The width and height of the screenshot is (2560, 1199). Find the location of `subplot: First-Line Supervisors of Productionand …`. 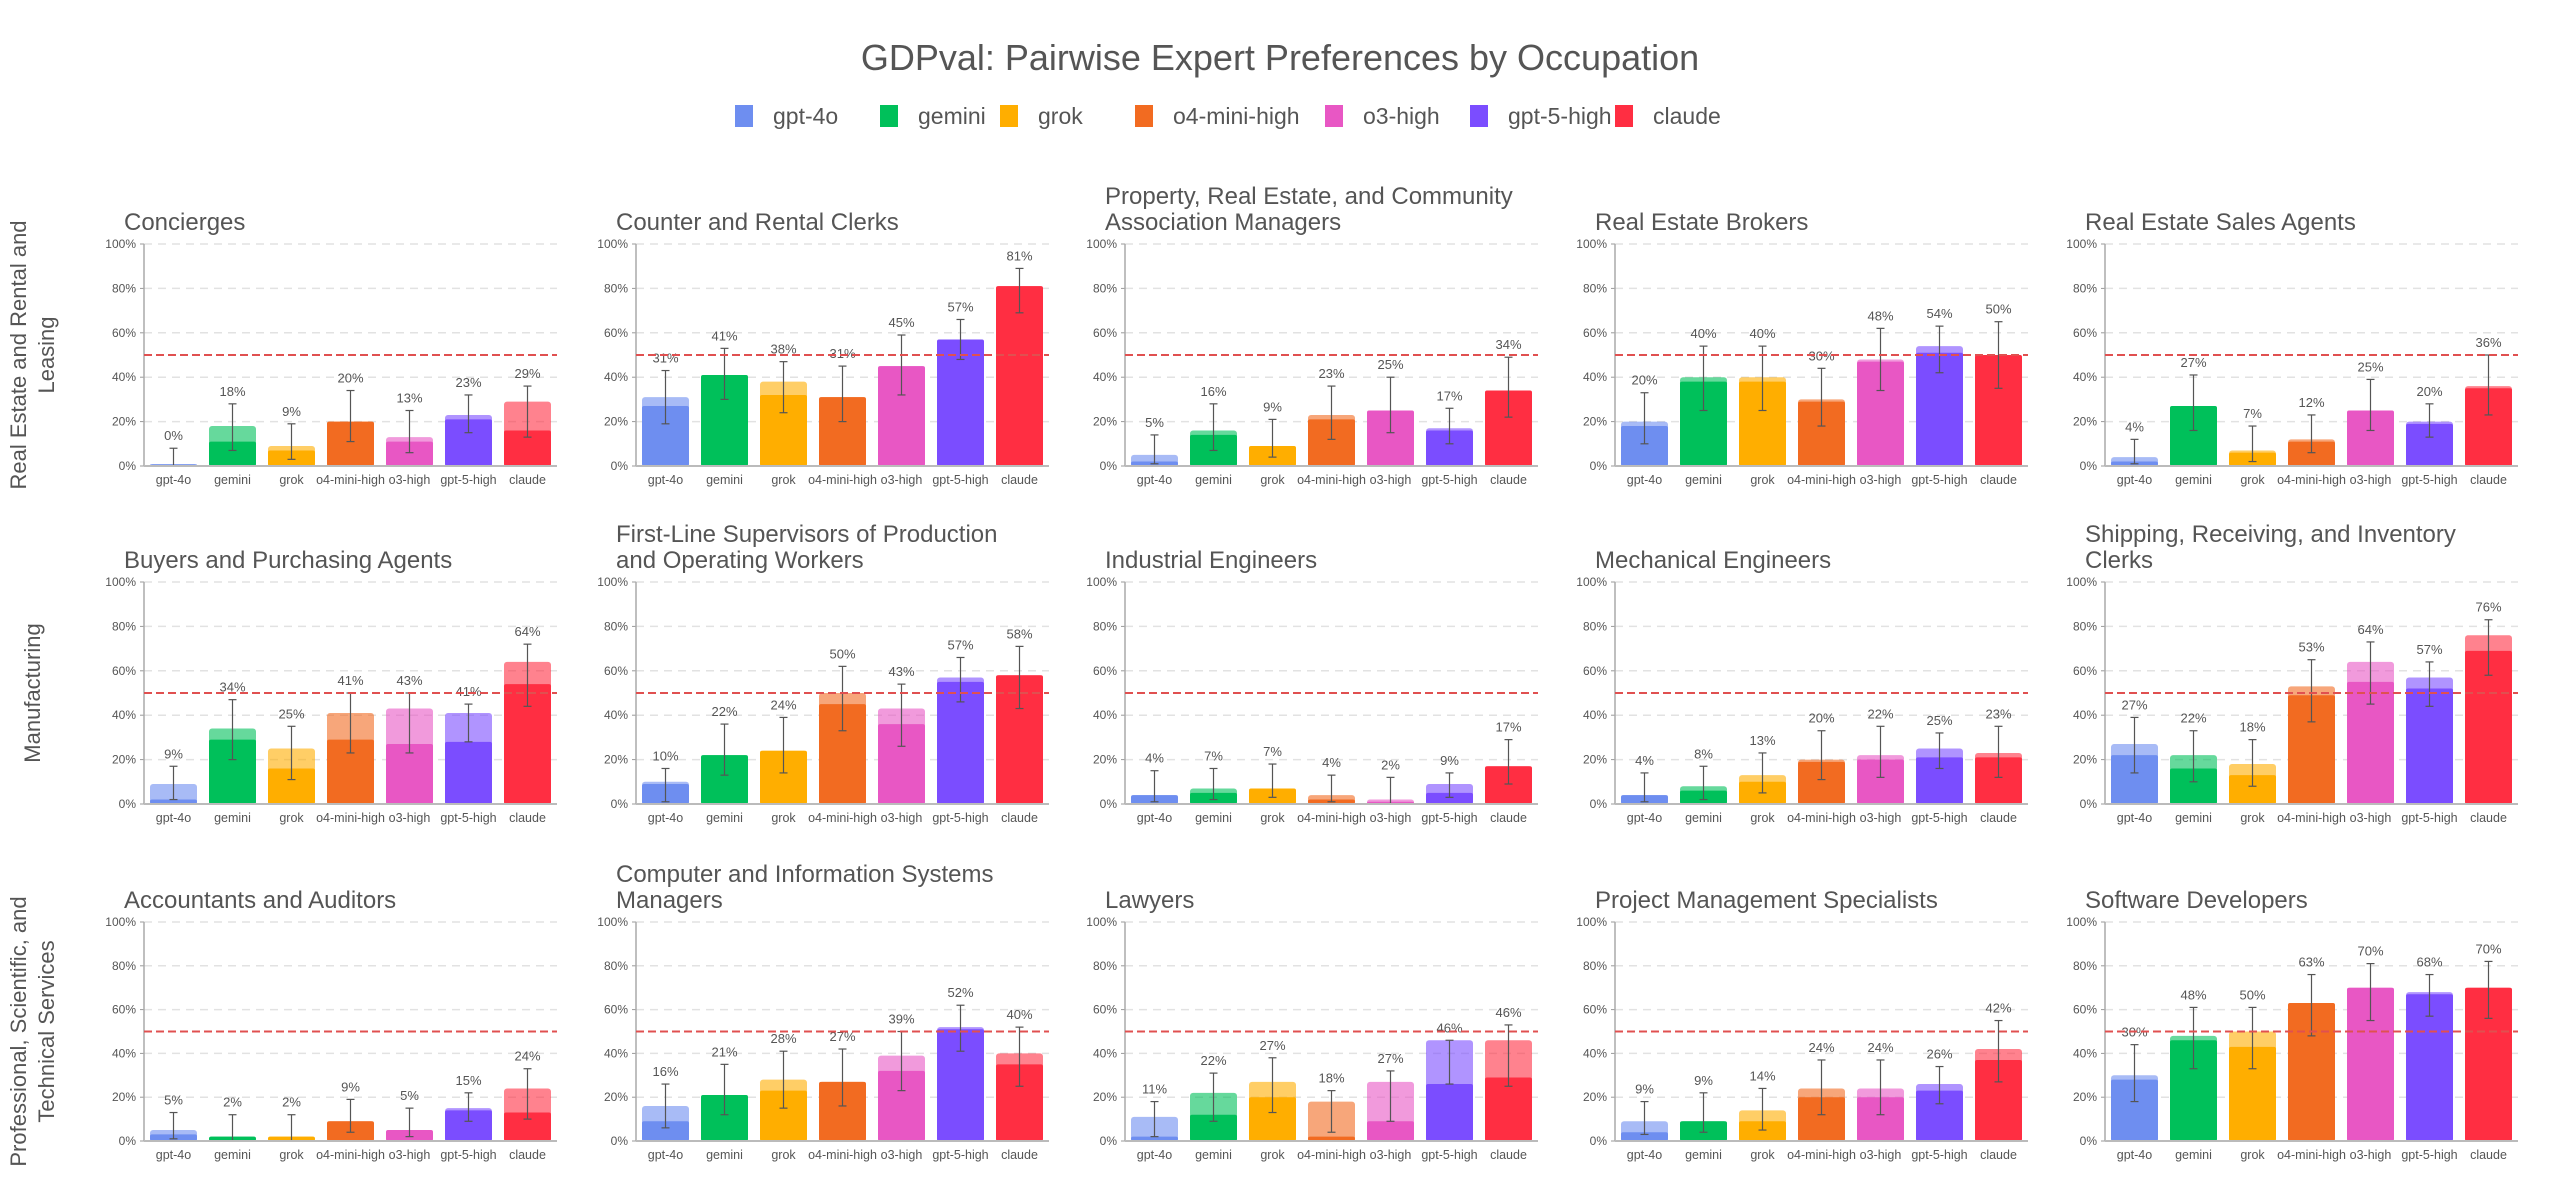

subplot: First-Line Supervisors of Productionand … is located at coordinates (823, 673).